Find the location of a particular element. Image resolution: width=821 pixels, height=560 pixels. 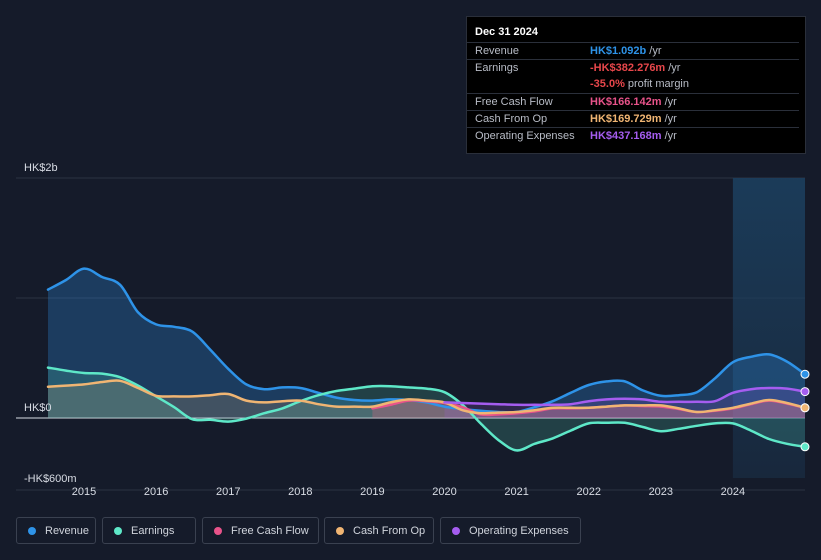

tooltip-value: HK$1.092b/yr is located at coordinates (626, 51).